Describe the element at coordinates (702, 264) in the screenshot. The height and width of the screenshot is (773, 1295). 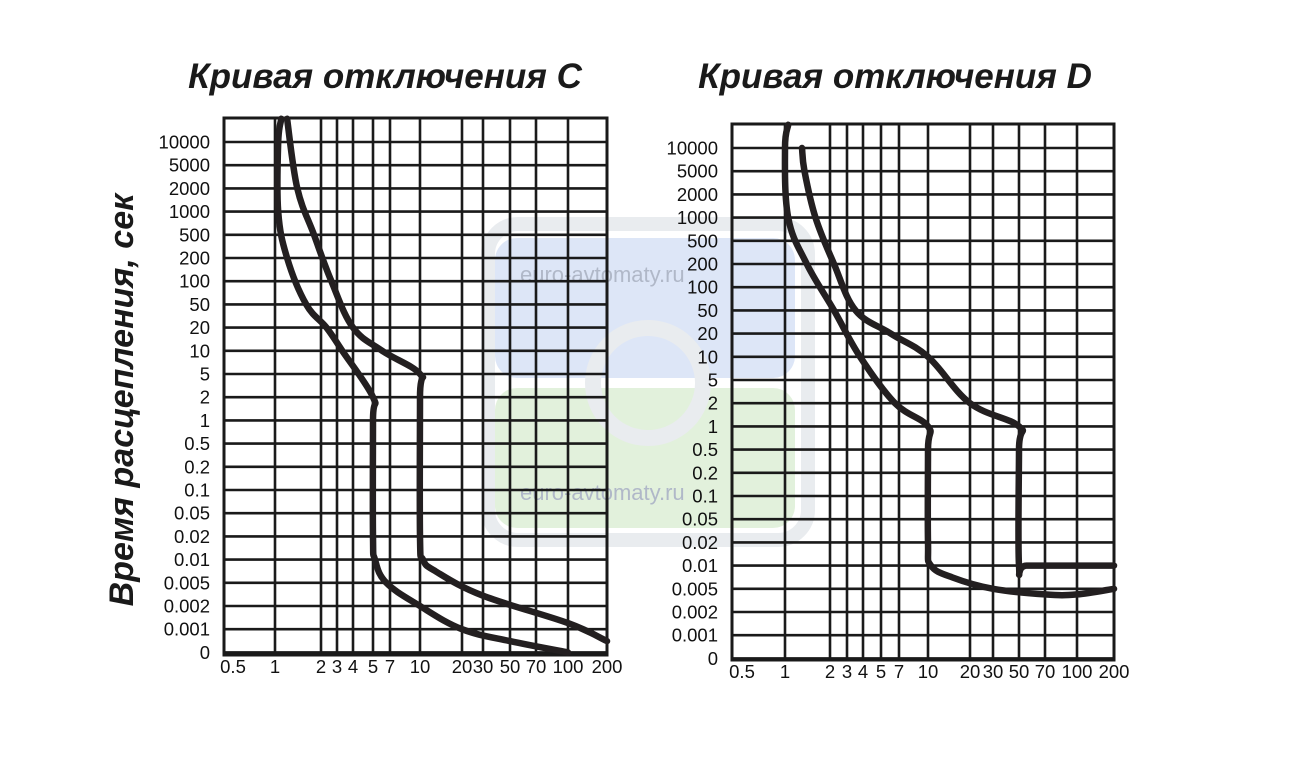
I see `chart-d-y-tick-label: 200` at that location.